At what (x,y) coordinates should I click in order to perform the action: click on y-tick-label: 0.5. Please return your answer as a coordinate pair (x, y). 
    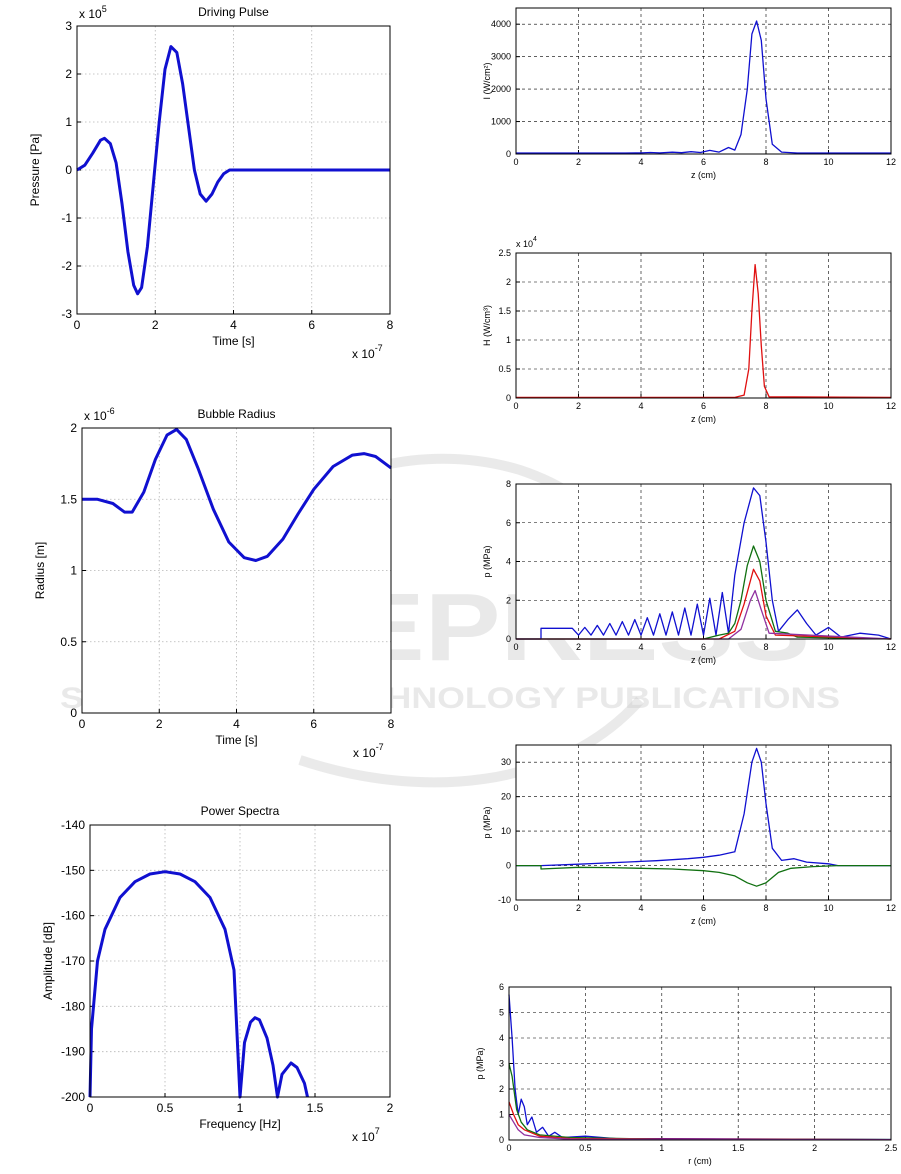
    Looking at the image, I should click on (504, 369).